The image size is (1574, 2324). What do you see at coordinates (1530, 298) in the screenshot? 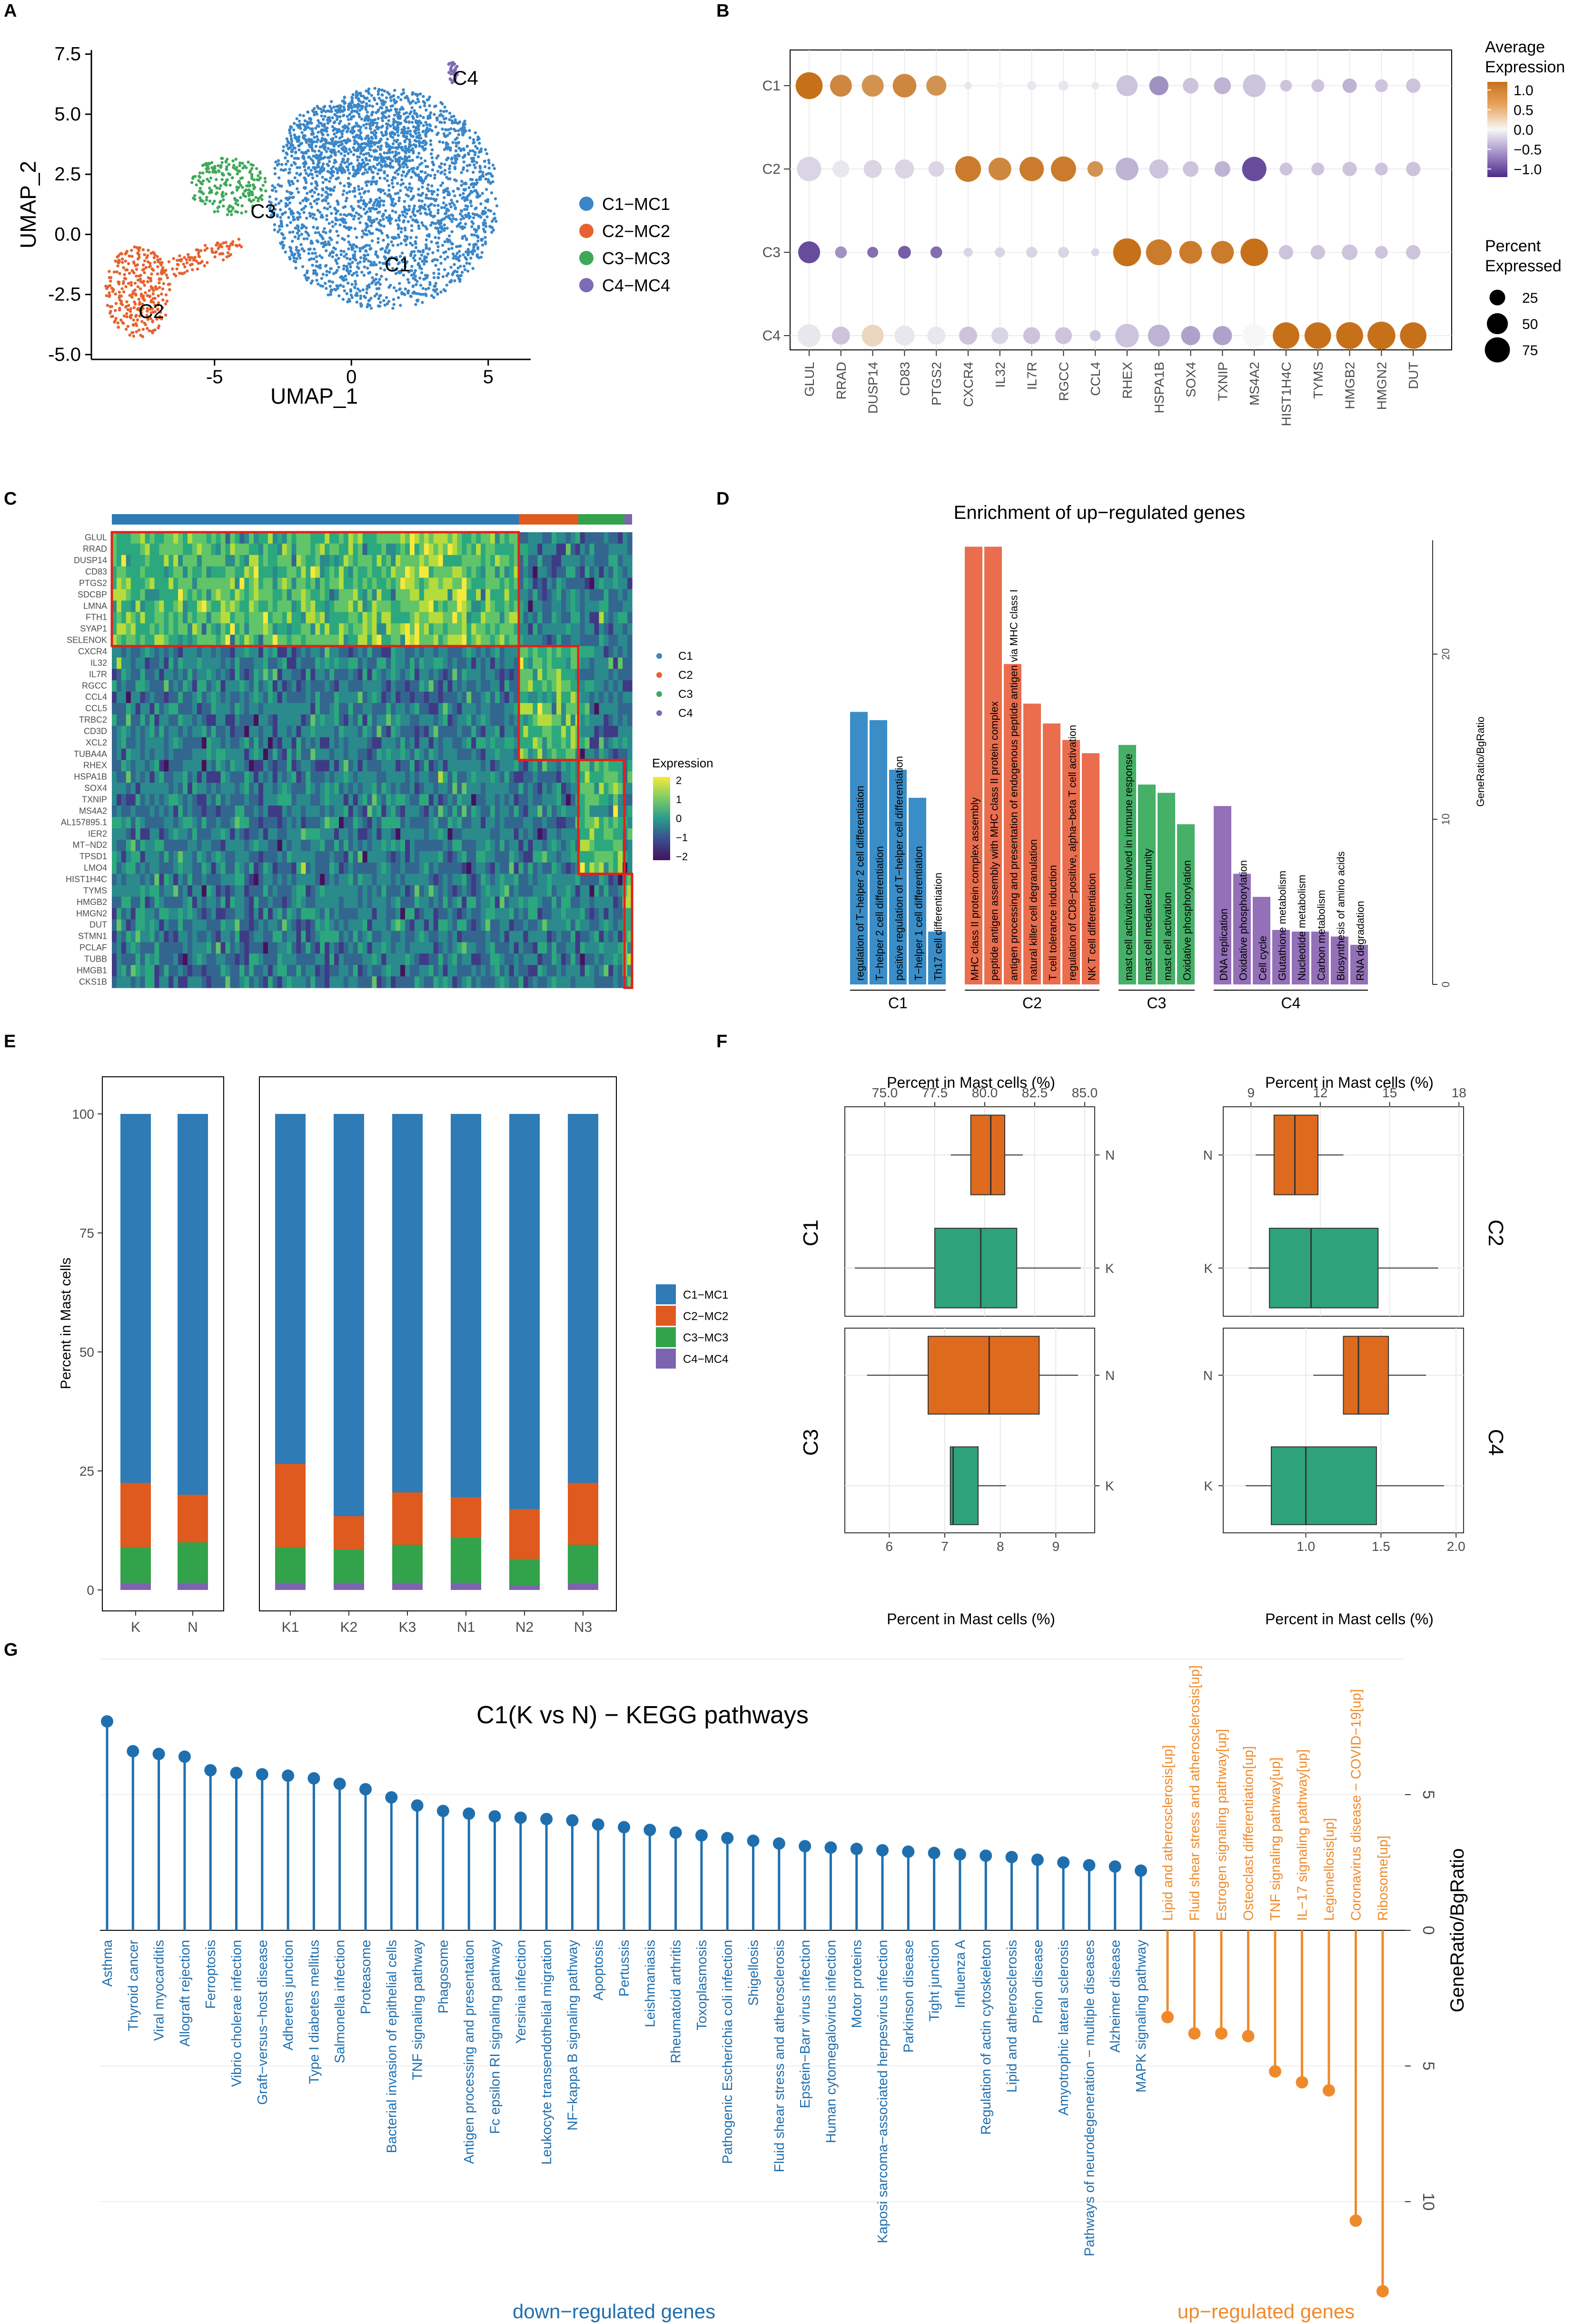
I see `size-legend-label: 25` at bounding box center [1530, 298].